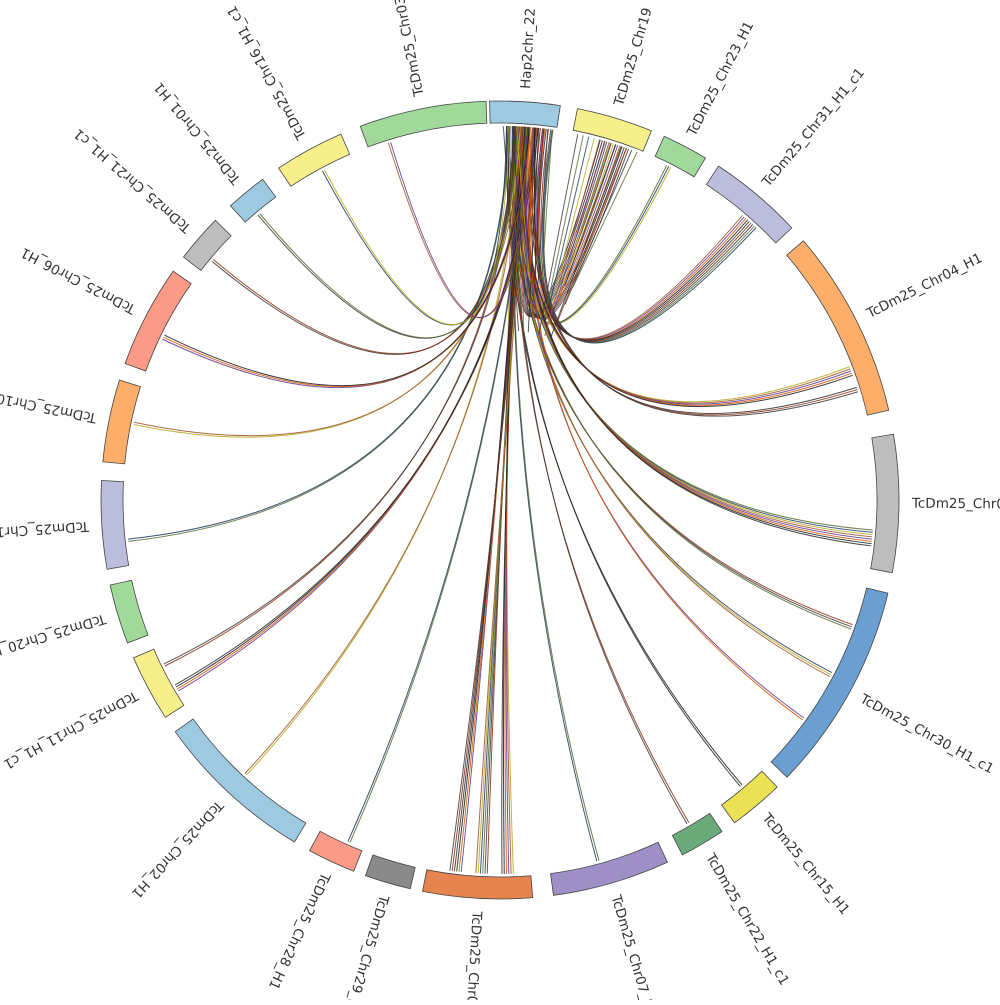  I want to click on chromosome-segment-c10, so click(121, 422).